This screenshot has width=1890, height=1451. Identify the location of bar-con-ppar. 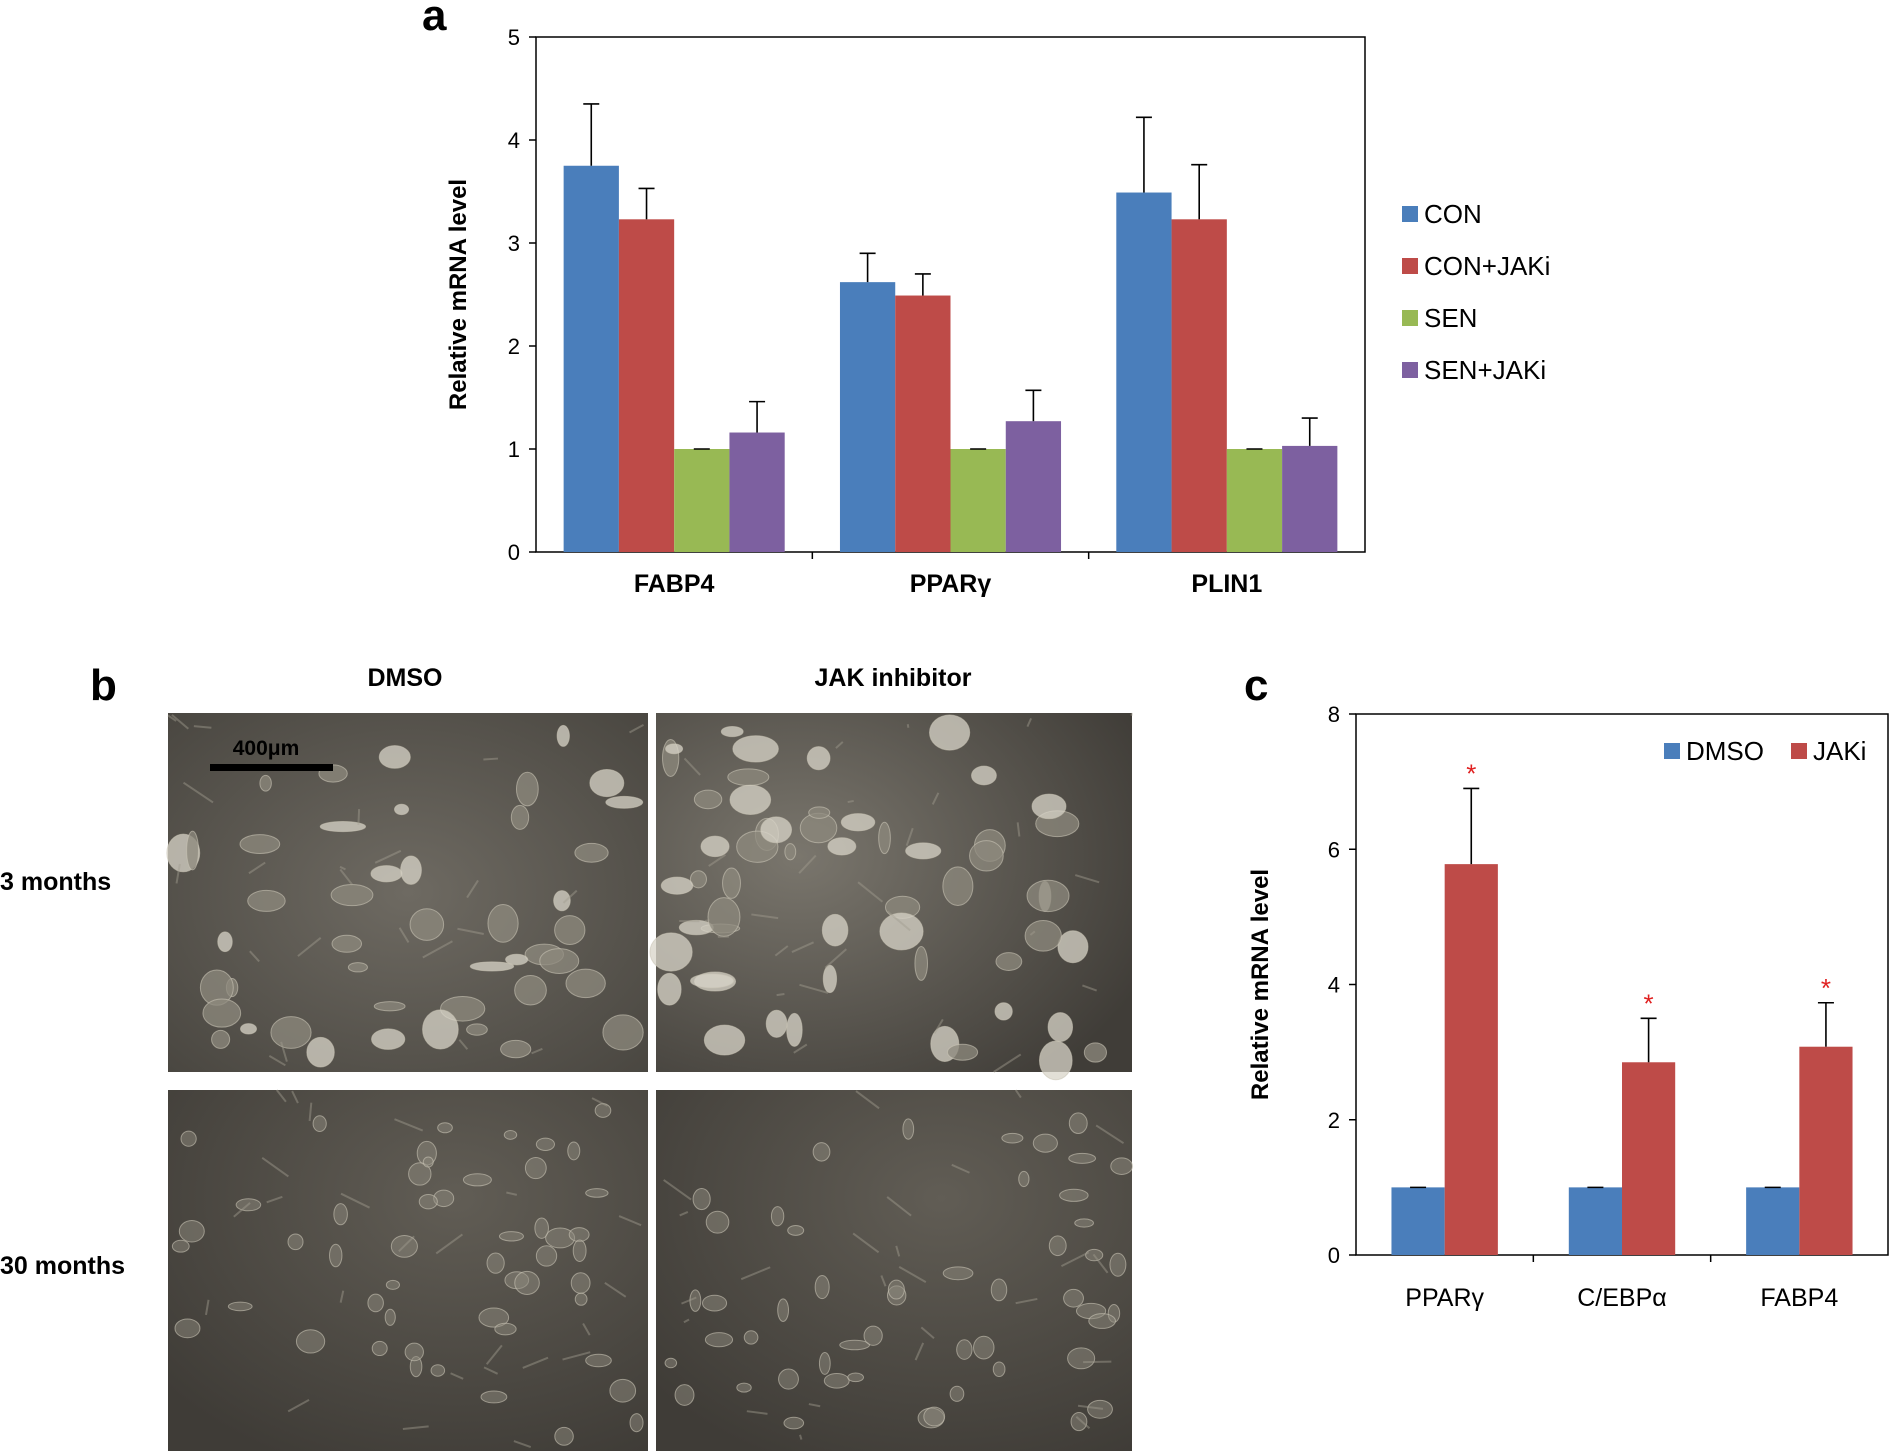
(867, 417).